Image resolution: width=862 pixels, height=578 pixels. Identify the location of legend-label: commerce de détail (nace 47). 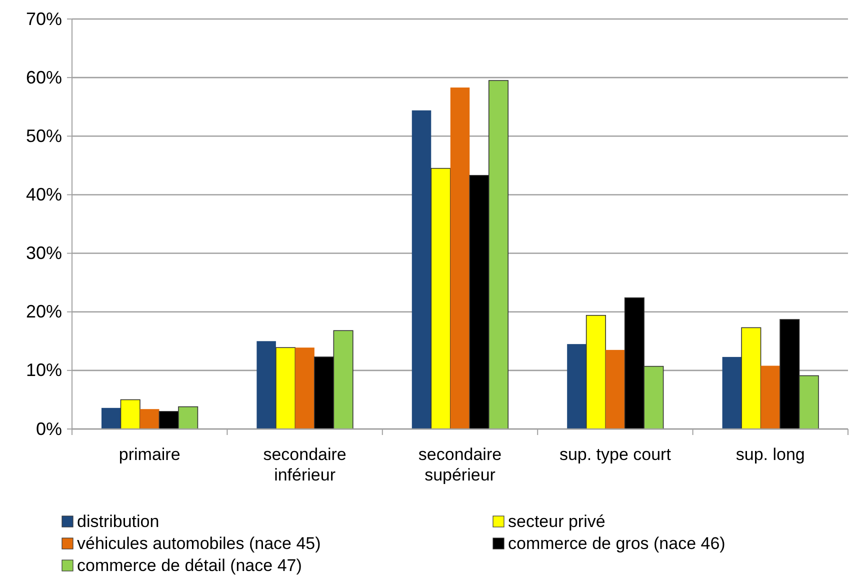
(189, 565).